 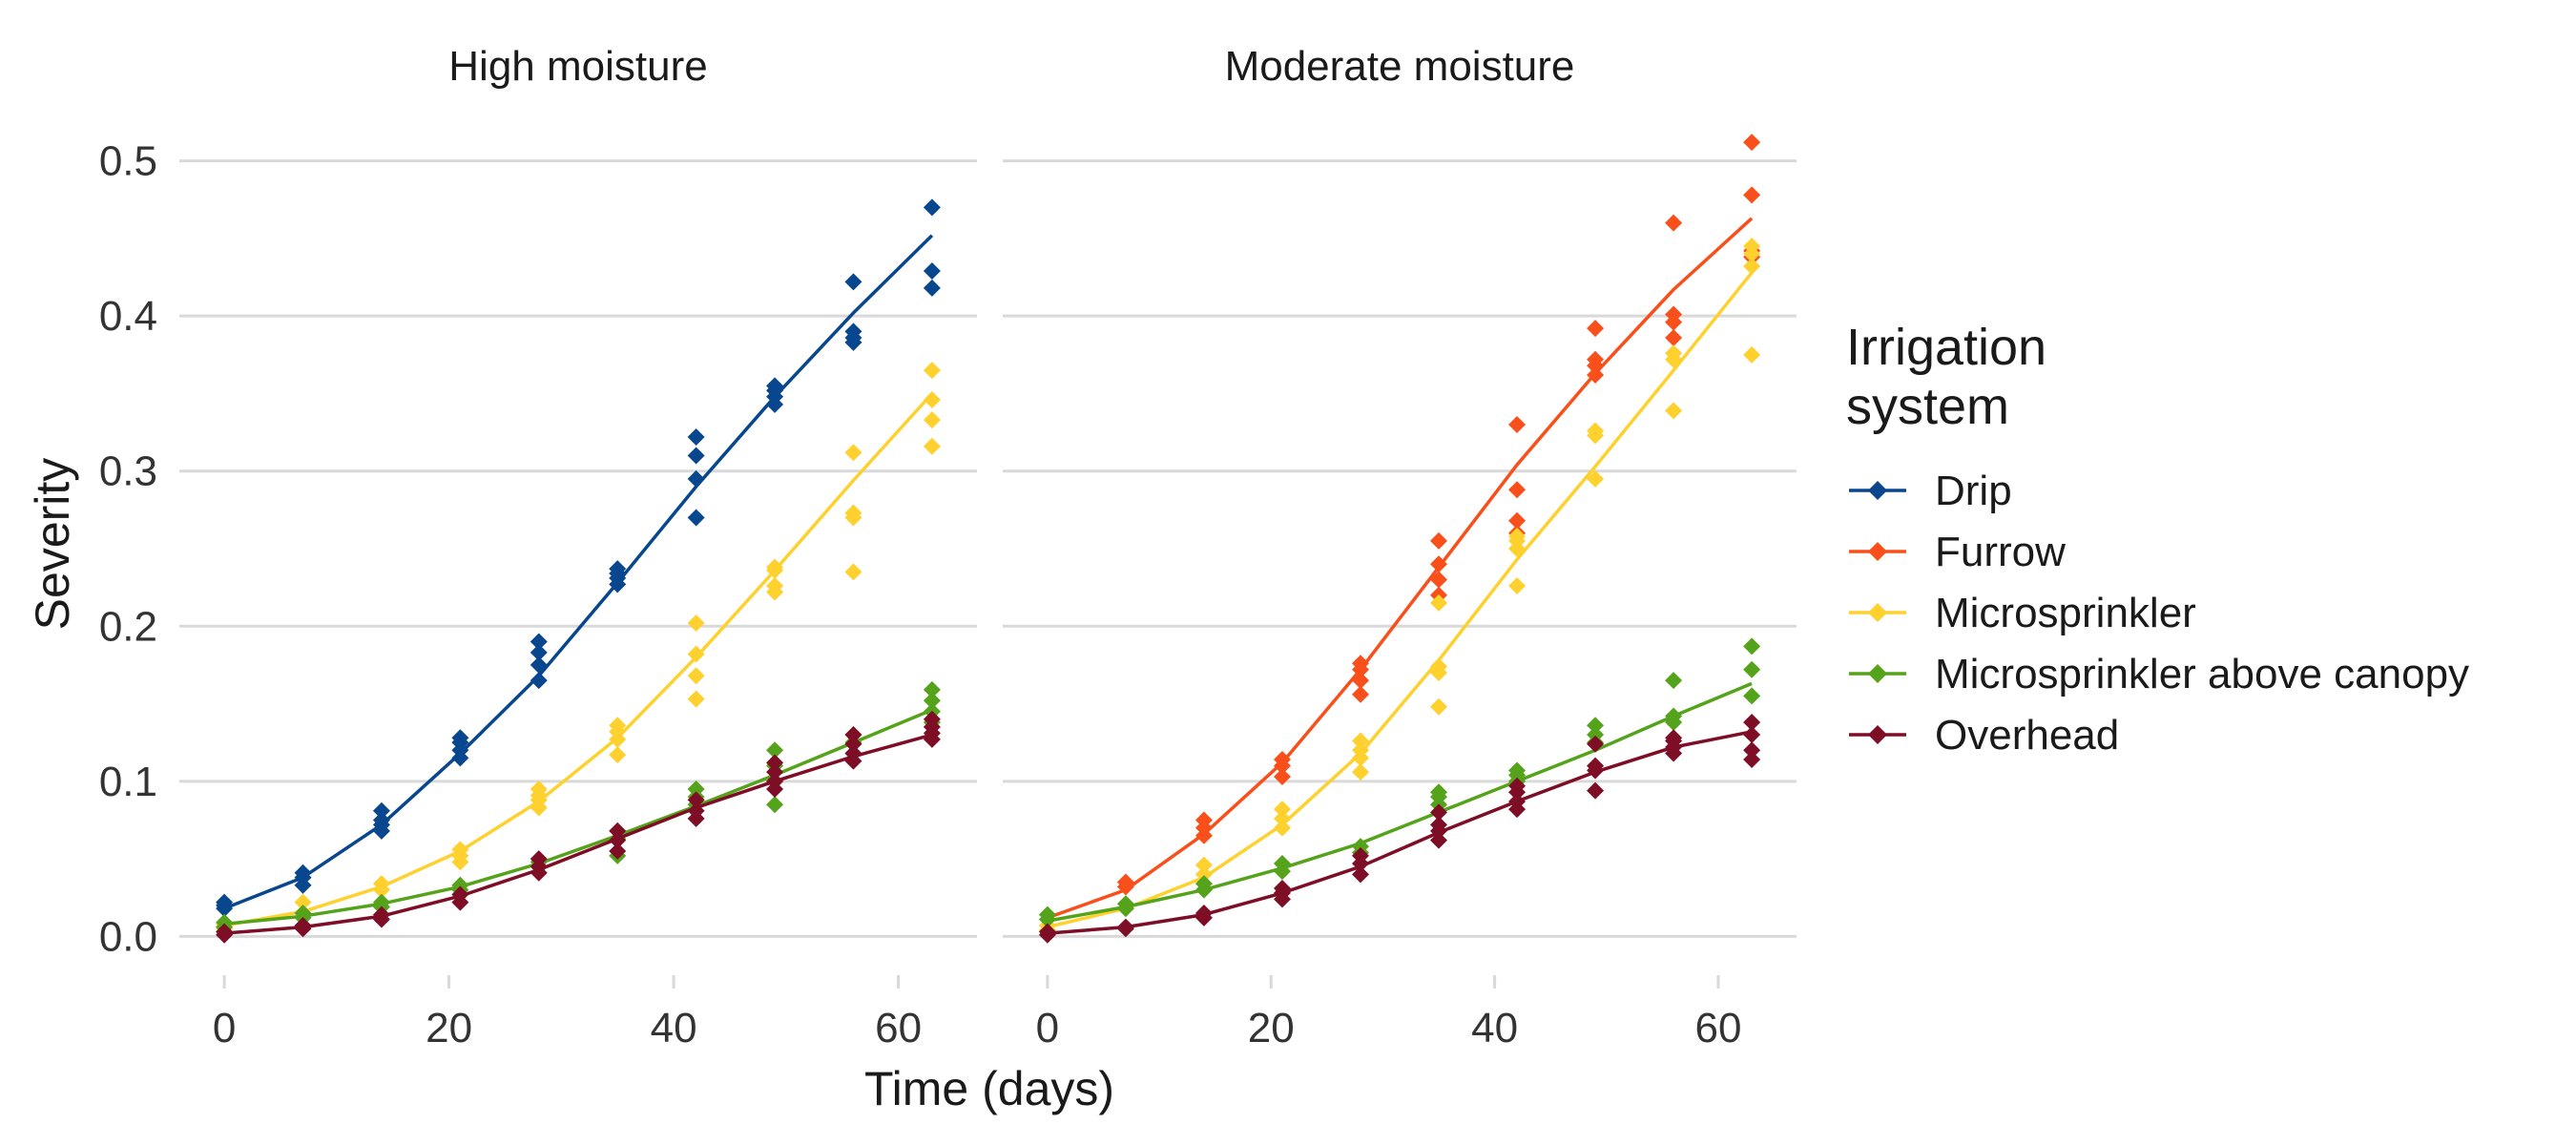 I want to click on legend-item-drip: Drip, so click(x=1930, y=491).